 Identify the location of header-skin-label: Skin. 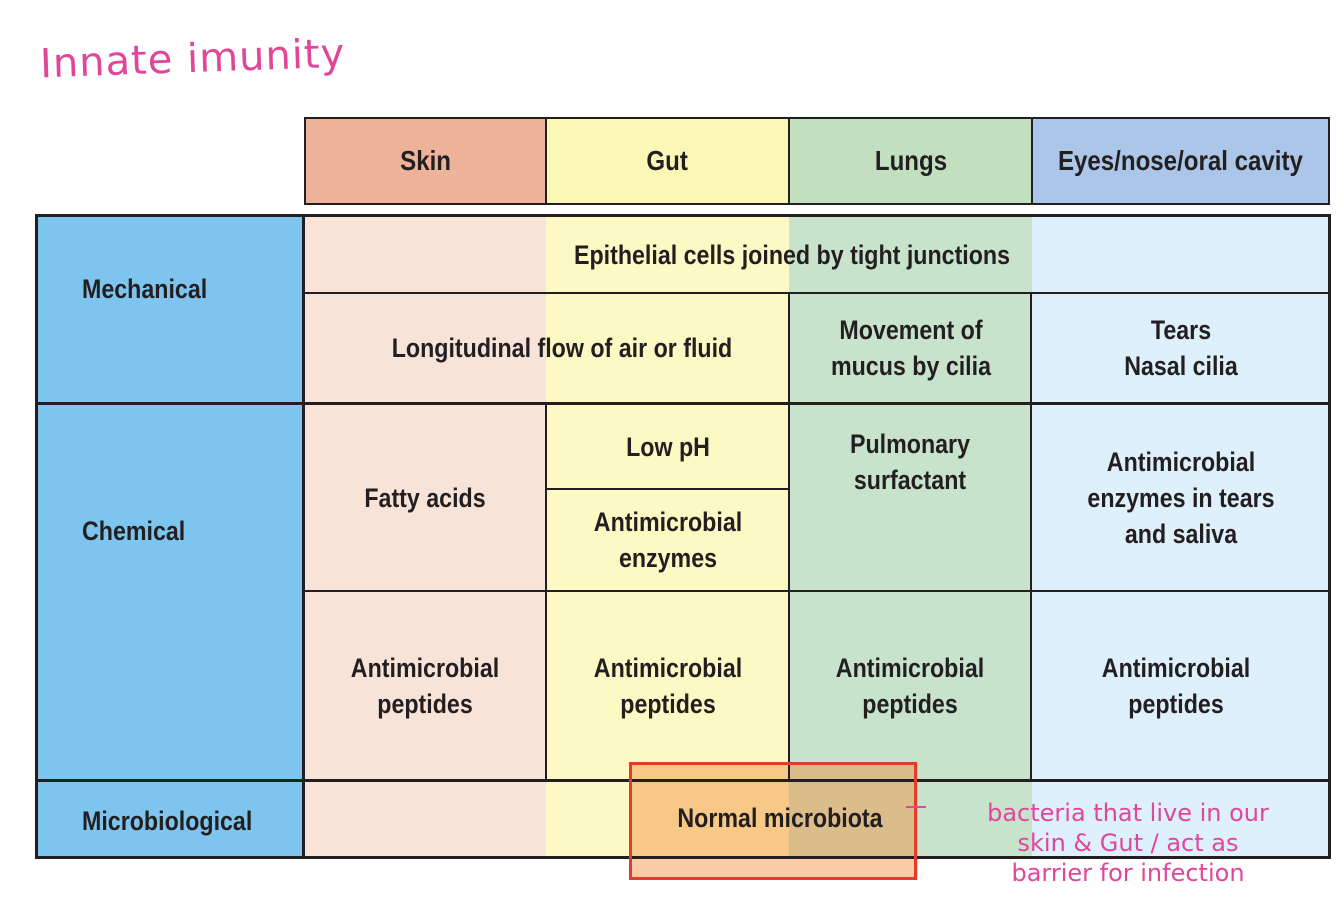
(425, 160).